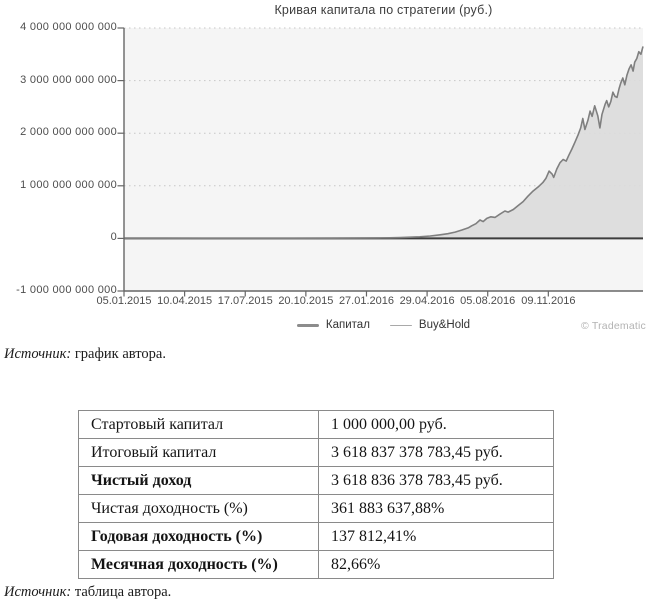  Describe the element at coordinates (436, 508) in the screenshot. I see `row-value-cell: 361 883 637,88%` at that location.